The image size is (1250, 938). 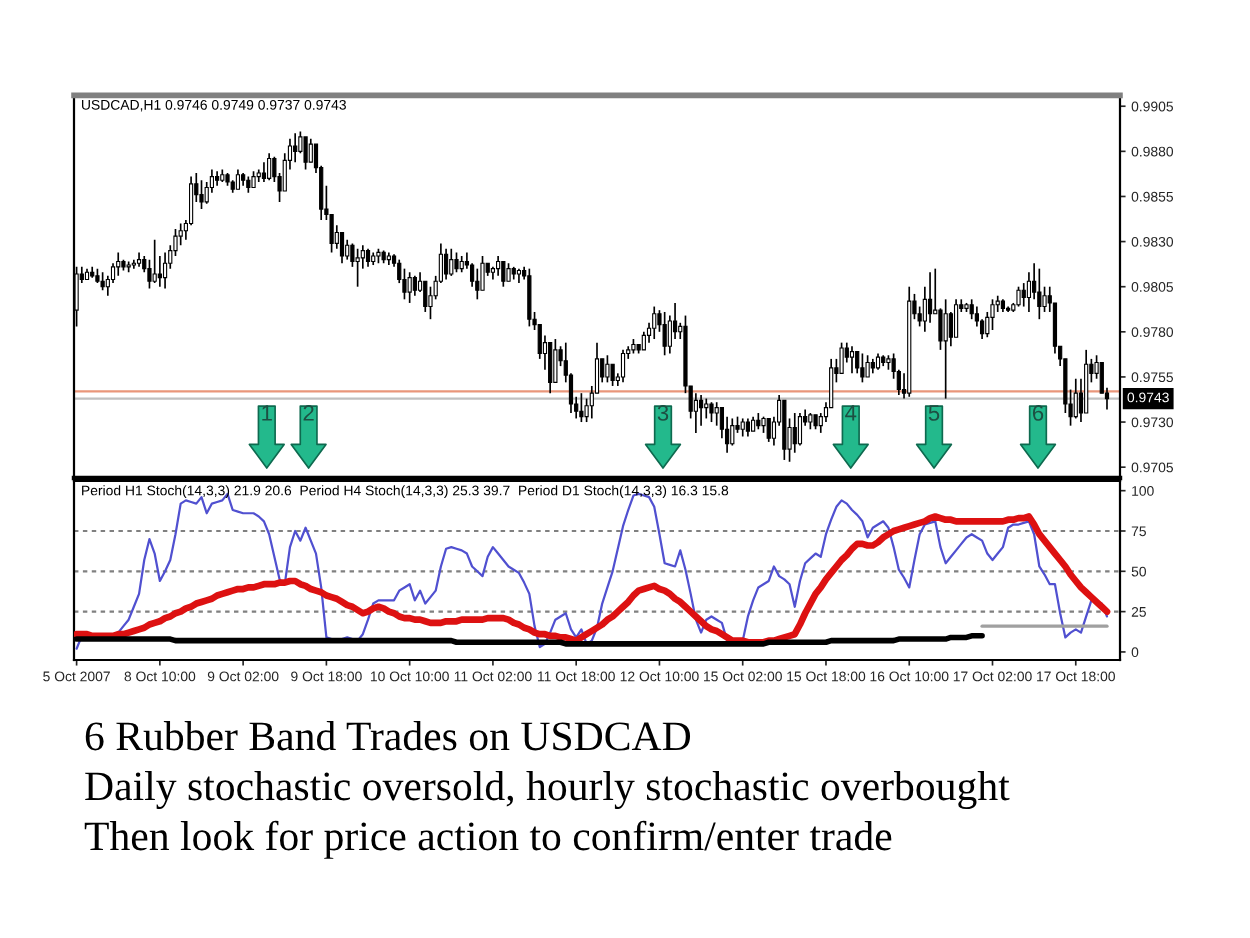 What do you see at coordinates (851, 413) in the screenshot?
I see `annotation: 4` at bounding box center [851, 413].